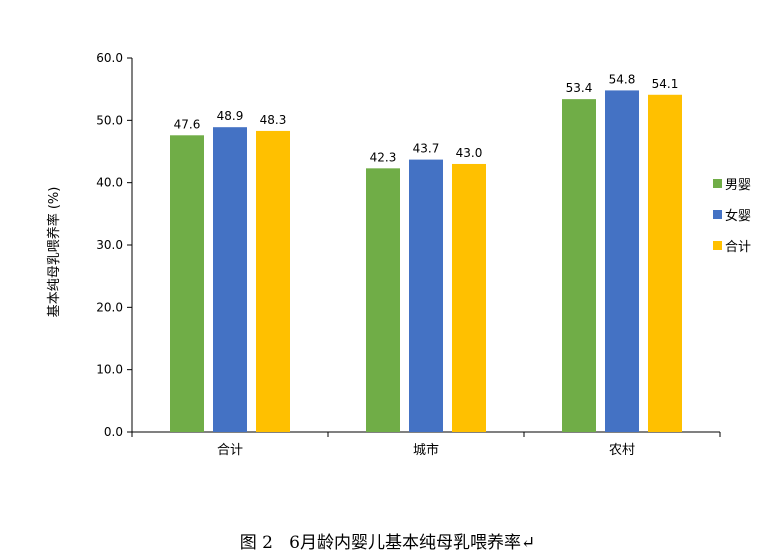 Image resolution: width=775 pixels, height=560 pixels. Describe the element at coordinates (109, 245) in the screenshot. I see `y-tick-label: 30.0` at that location.